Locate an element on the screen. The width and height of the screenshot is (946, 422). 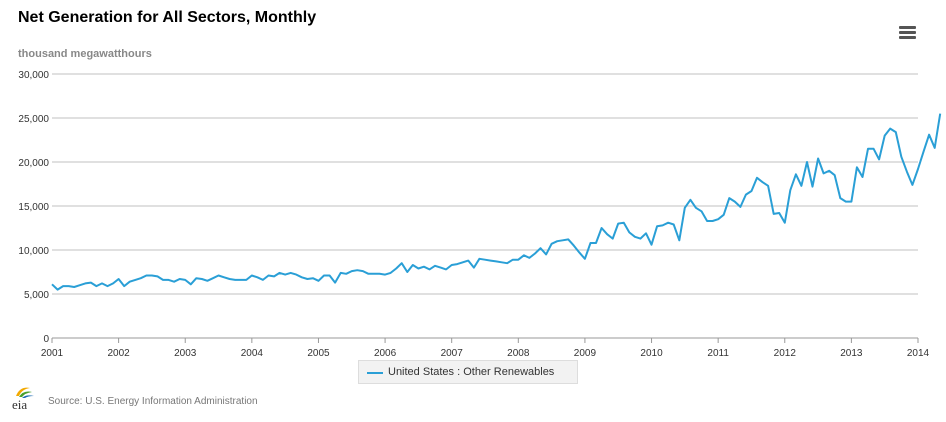
legend-swatch is located at coordinates (375, 373).